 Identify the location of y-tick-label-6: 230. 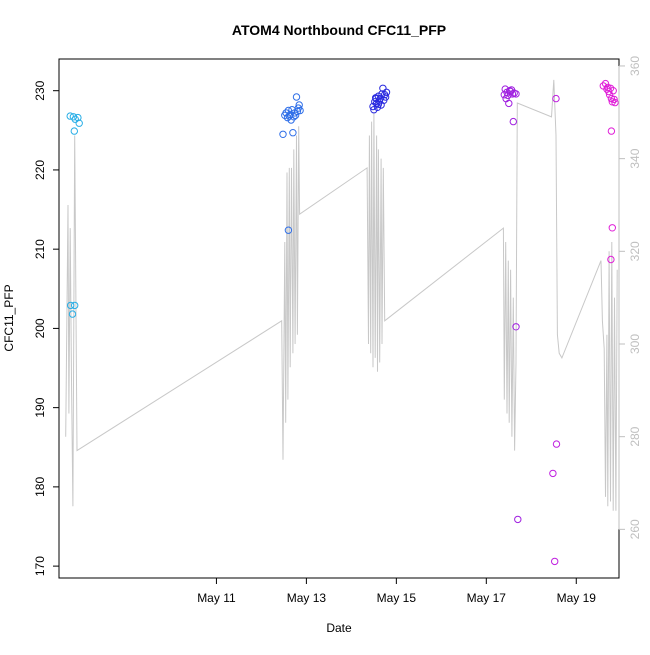
(40, 90).